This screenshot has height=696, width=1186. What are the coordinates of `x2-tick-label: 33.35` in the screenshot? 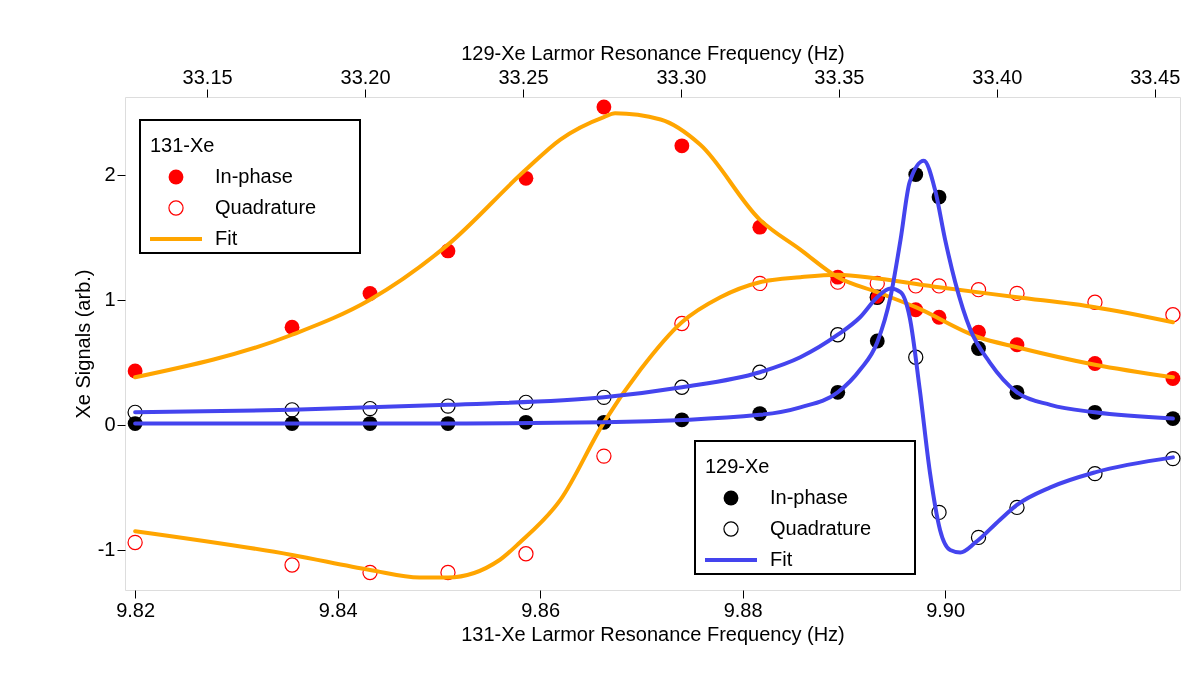 It's located at (839, 76).